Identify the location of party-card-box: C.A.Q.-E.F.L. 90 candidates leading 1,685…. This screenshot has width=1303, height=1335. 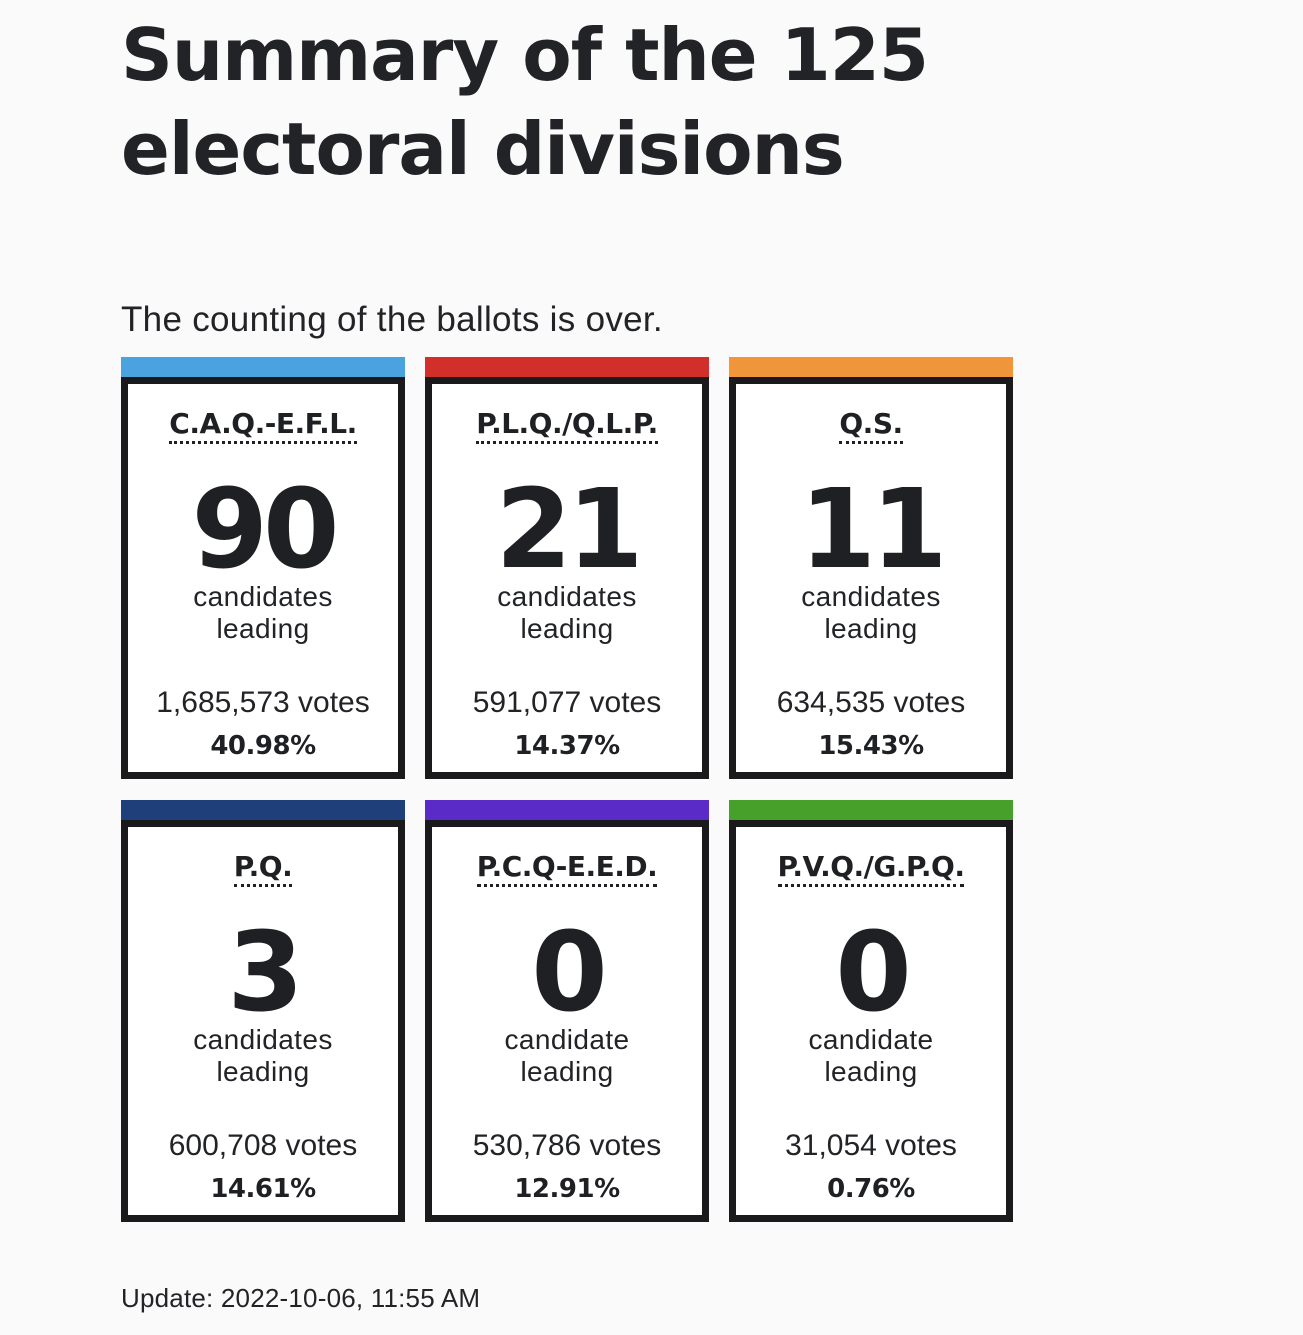
(263, 578).